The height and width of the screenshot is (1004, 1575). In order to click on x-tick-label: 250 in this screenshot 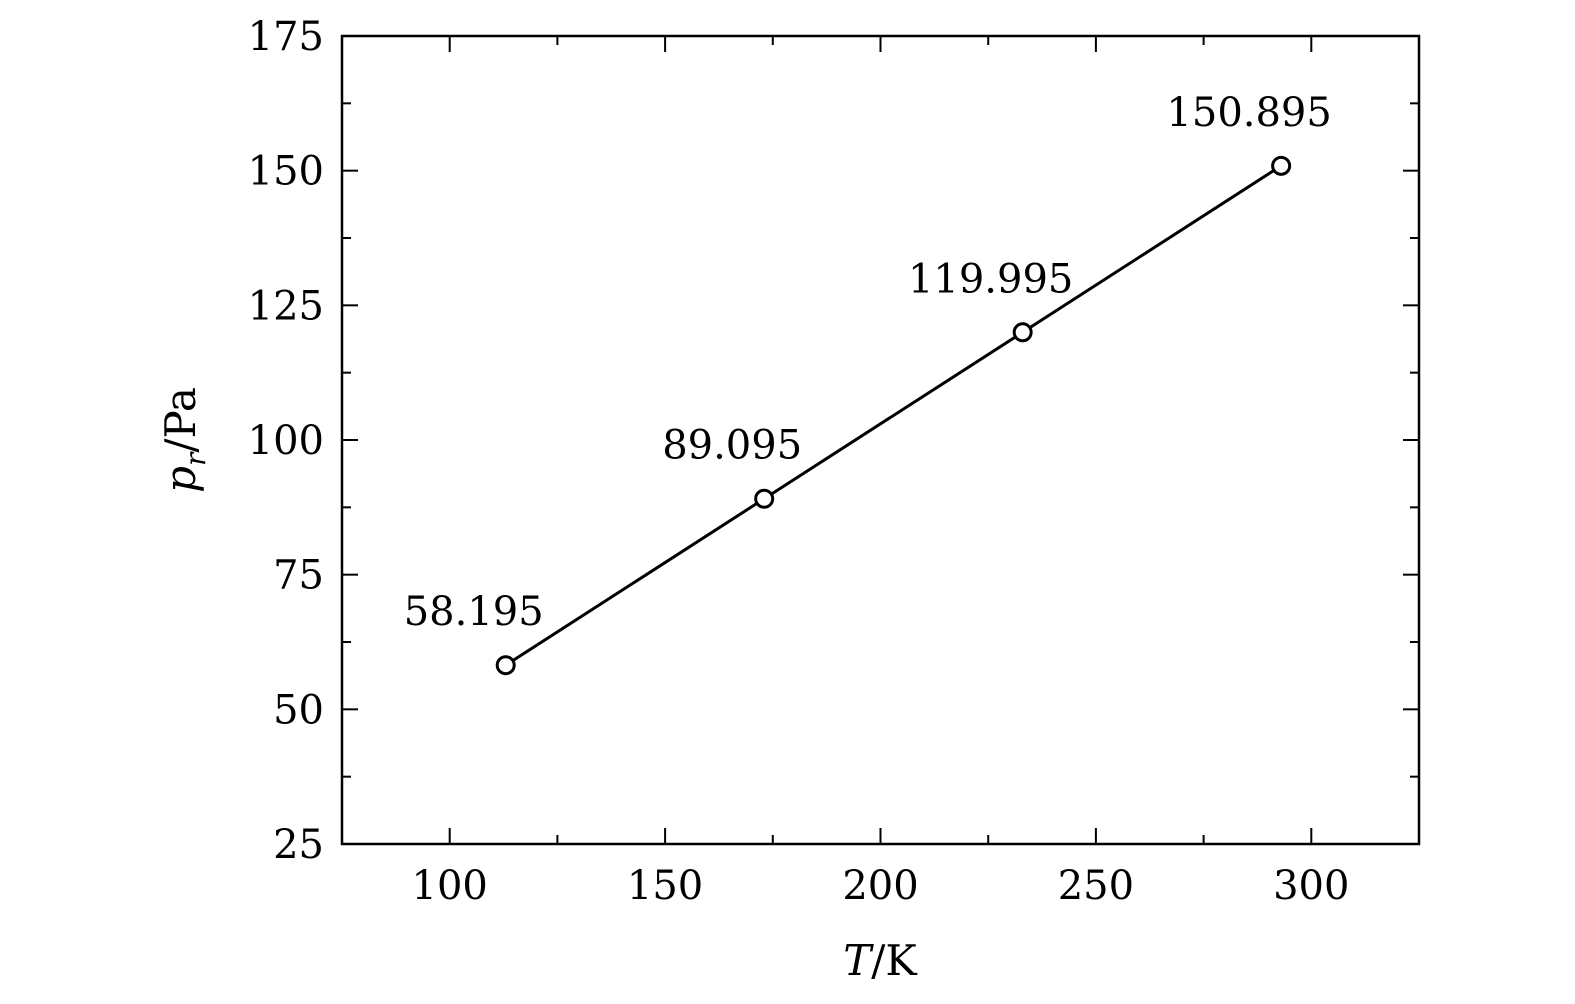, I will do `click(1096, 886)`.